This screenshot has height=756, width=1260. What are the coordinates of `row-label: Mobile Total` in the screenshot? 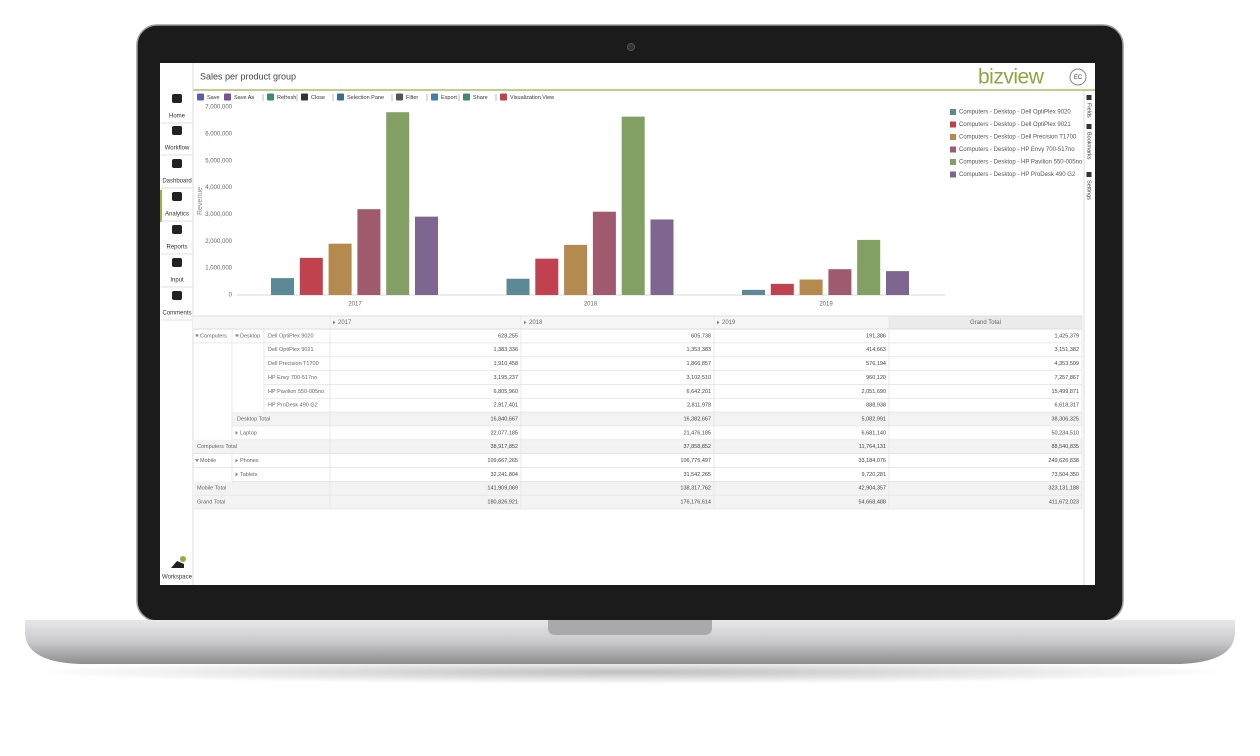 It's located at (211, 489).